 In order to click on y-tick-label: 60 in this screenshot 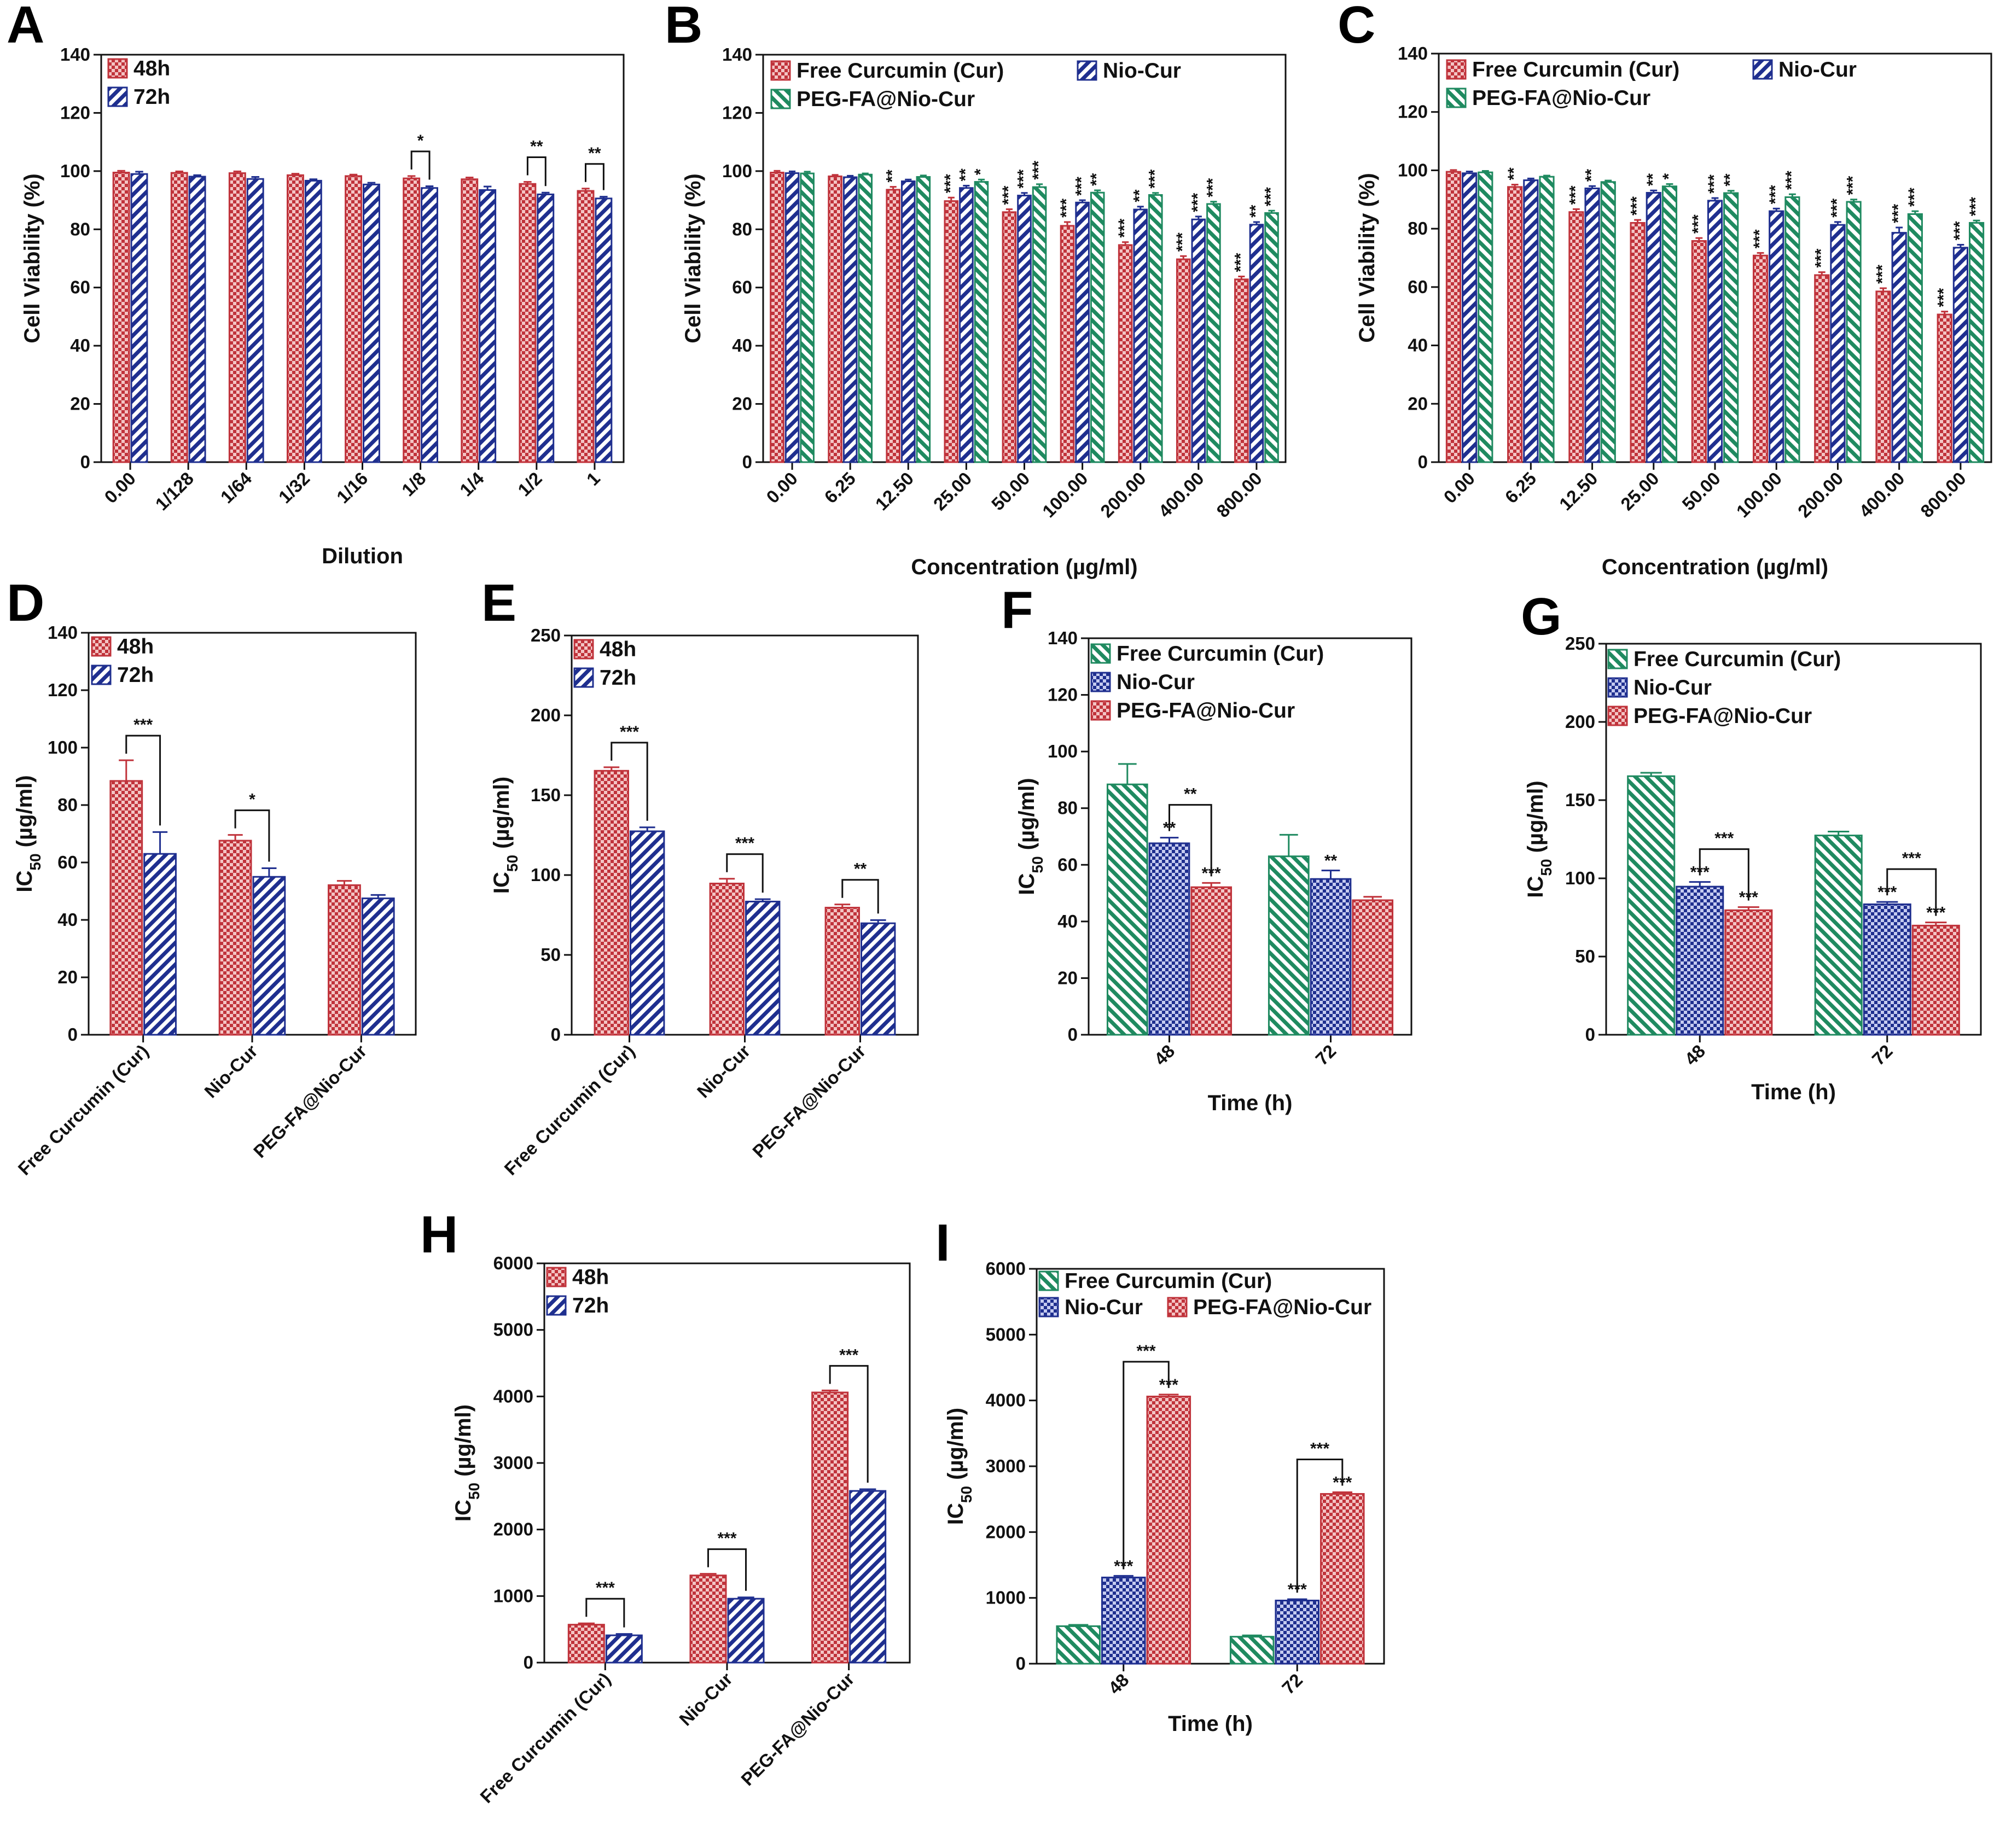, I will do `click(1067, 864)`.